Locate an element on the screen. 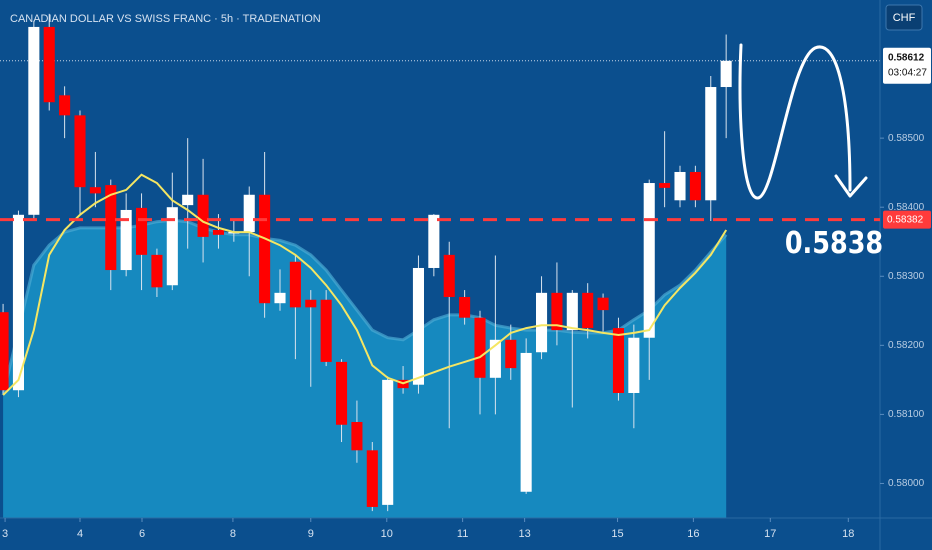 This screenshot has width=932, height=550. x-tick-label: 15 is located at coordinates (617, 534).